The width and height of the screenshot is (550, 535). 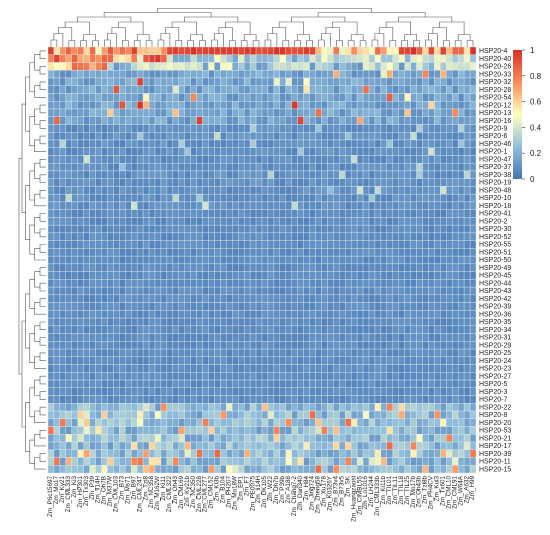 I want to click on column-label: Zm_Tx601, so click(x=442, y=491).